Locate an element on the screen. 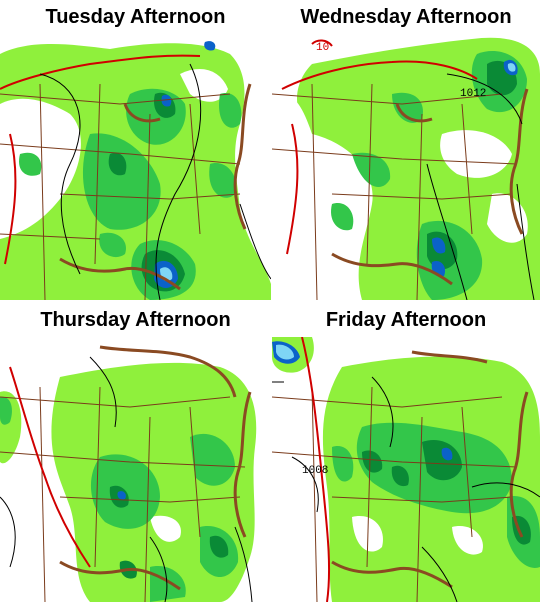  no-precip-area is located at coordinates (436, 446).